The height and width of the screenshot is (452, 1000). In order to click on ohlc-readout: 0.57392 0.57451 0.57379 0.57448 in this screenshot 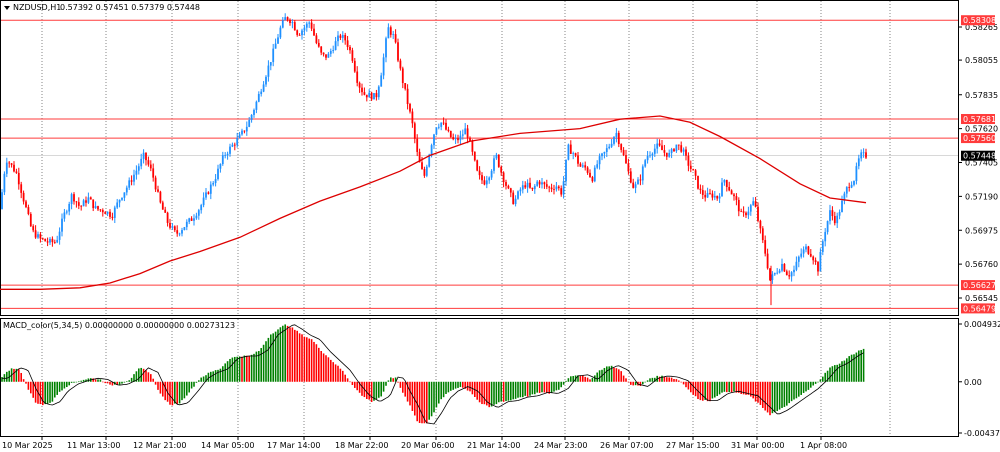, I will do `click(130, 7)`.